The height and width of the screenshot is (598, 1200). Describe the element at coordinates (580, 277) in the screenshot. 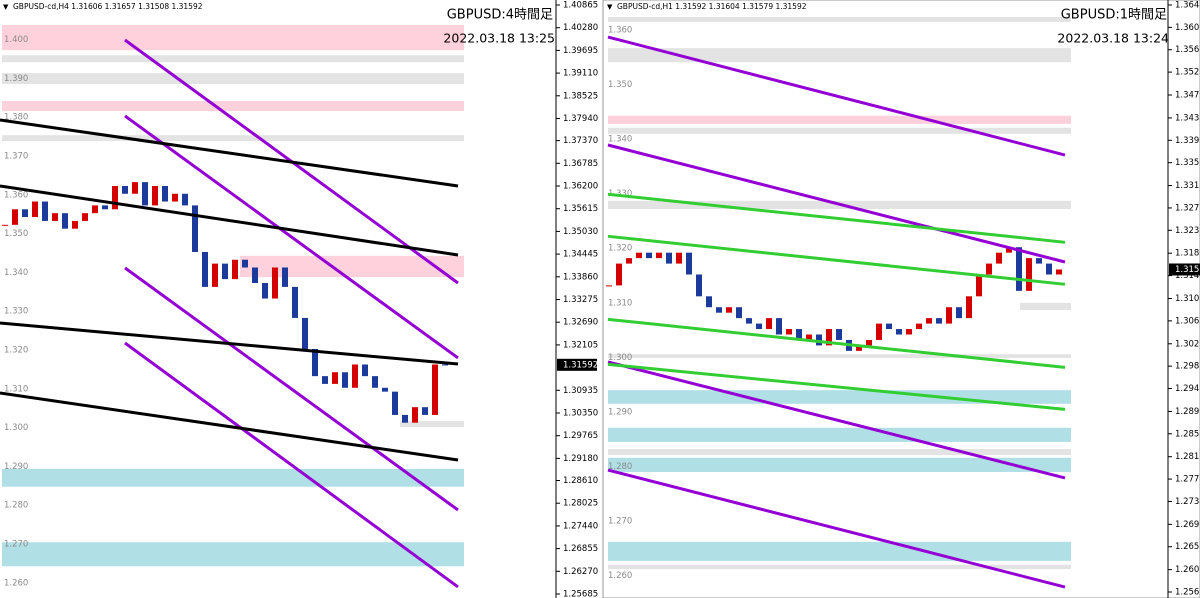

I see `y-tick-label: 1.33860` at that location.